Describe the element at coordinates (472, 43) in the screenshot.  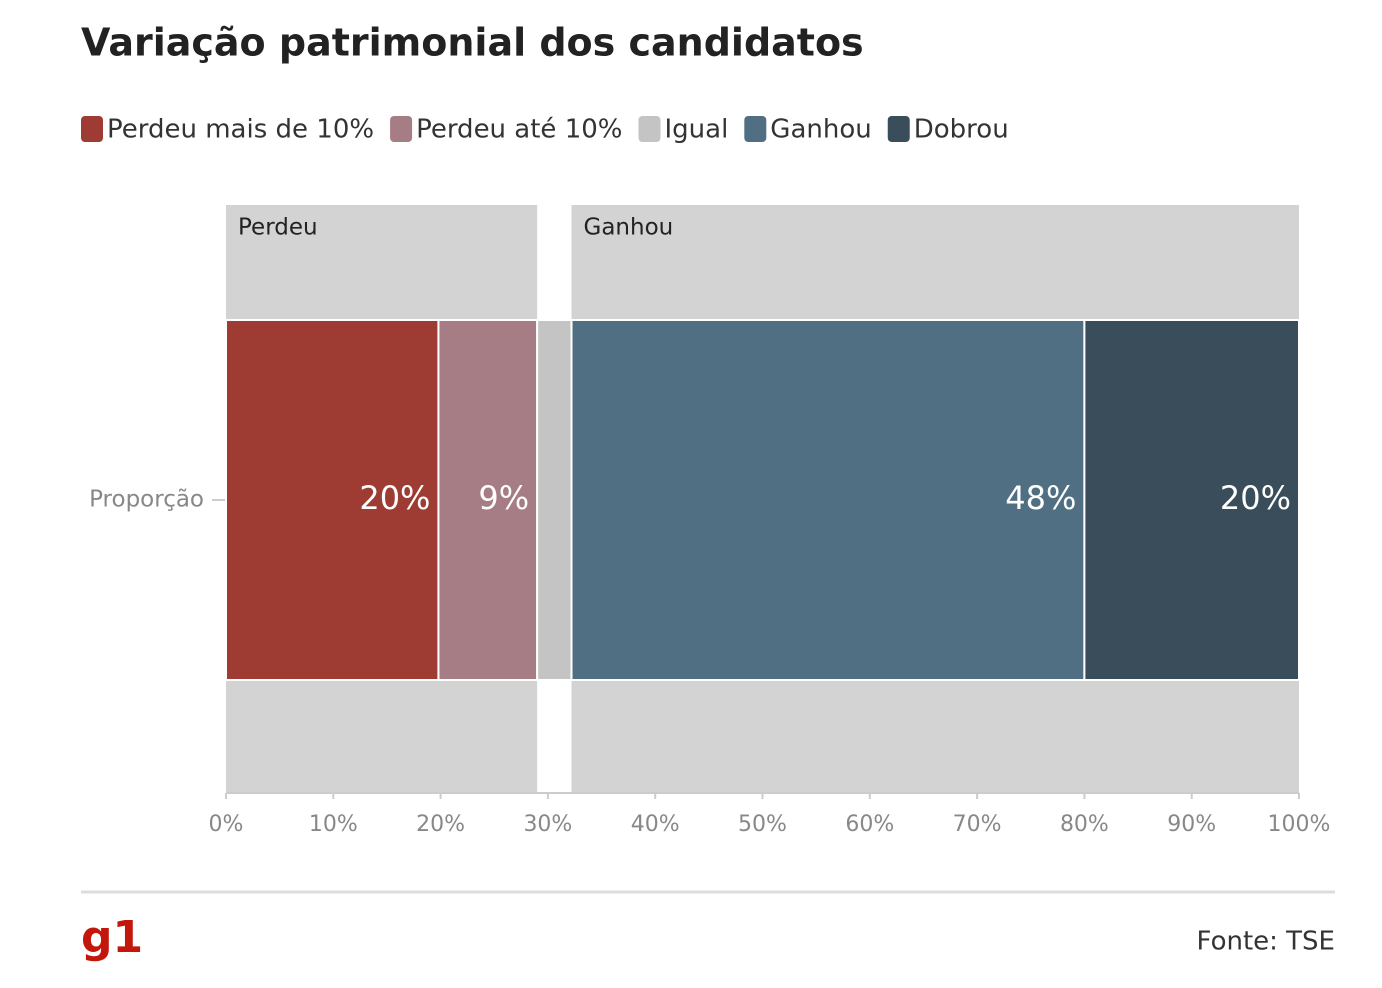
I see `chart-title: Variação patrimonial dos candidatos` at that location.